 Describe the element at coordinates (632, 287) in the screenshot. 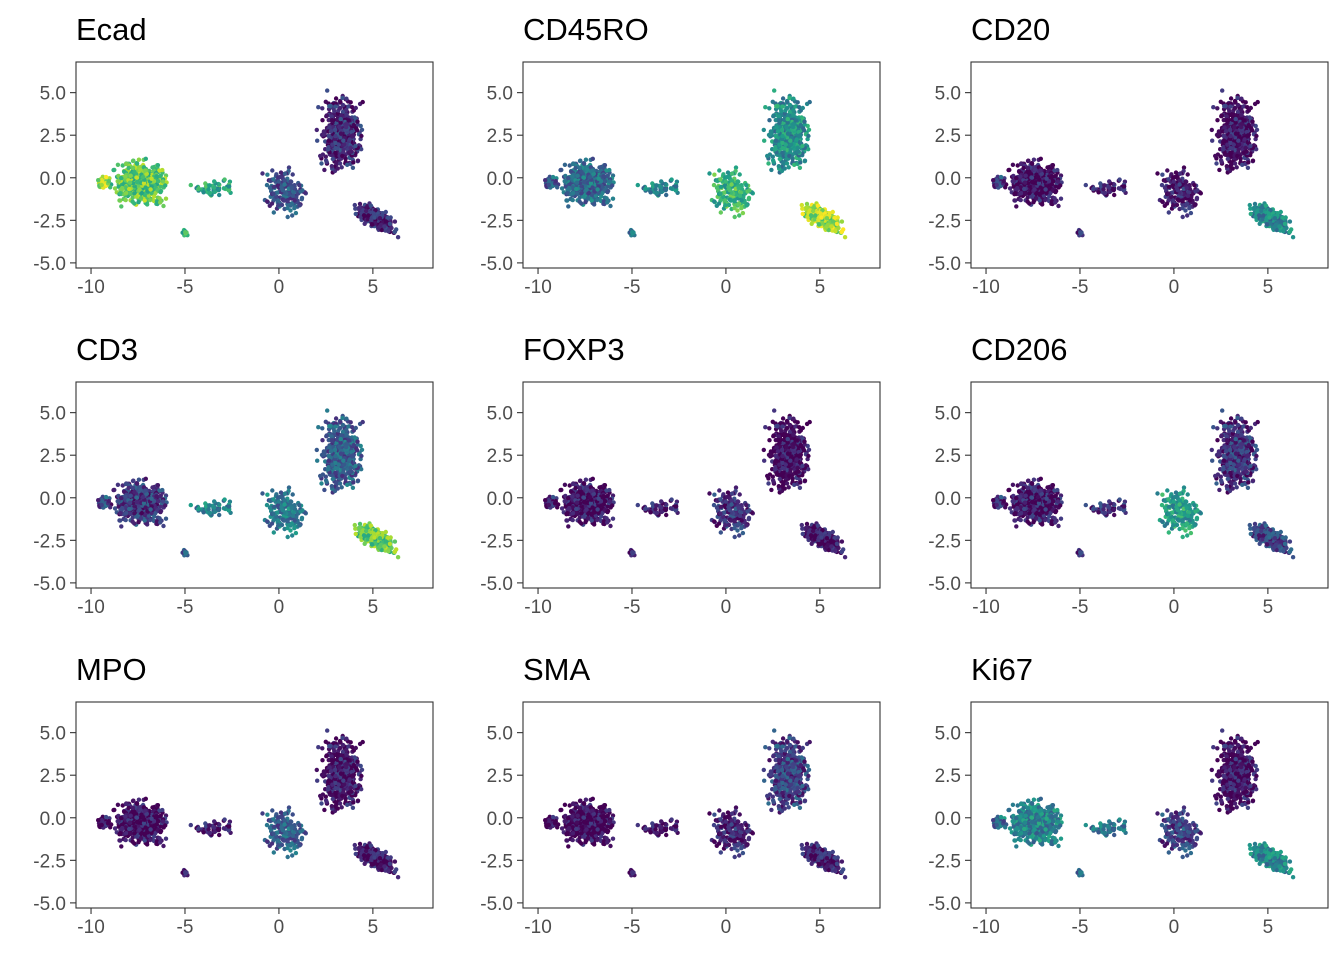

I see `x-tick-label: -5` at that location.